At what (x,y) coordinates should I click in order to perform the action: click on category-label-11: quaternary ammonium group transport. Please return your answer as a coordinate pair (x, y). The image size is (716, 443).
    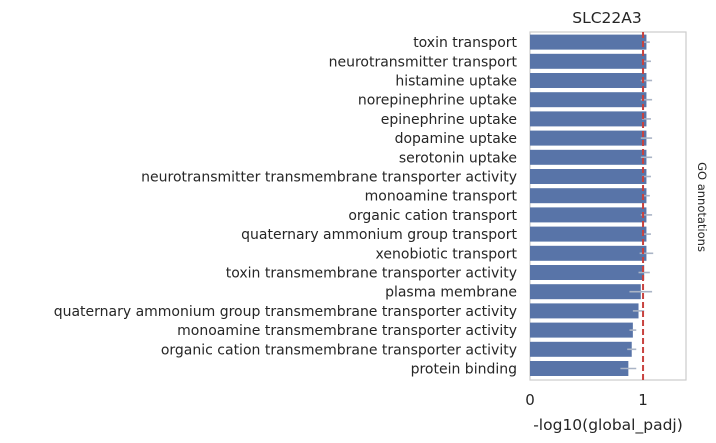
    Looking at the image, I should click on (379, 235).